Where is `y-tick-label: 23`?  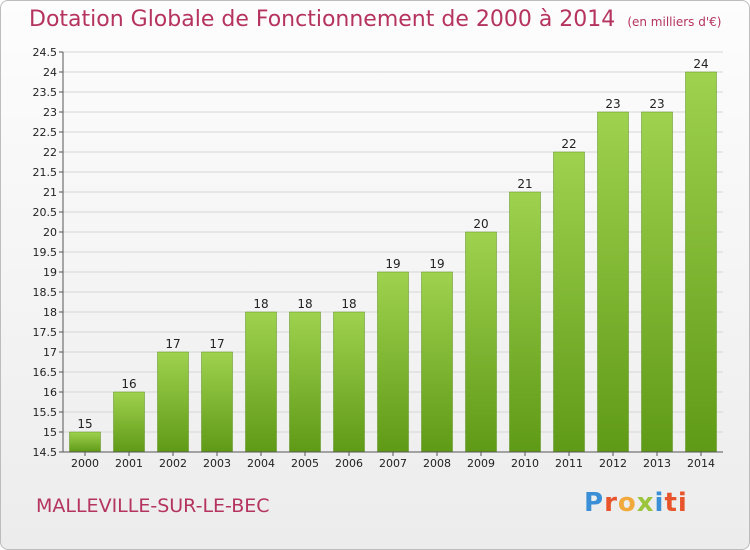
y-tick-label: 23 is located at coordinates (50, 112).